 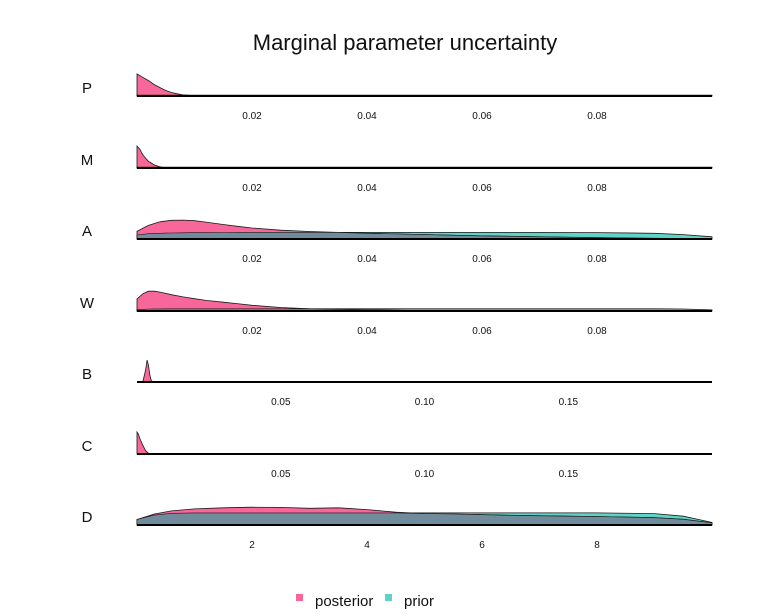 What do you see at coordinates (87, 160) in the screenshot?
I see `panel-label-m: M` at bounding box center [87, 160].